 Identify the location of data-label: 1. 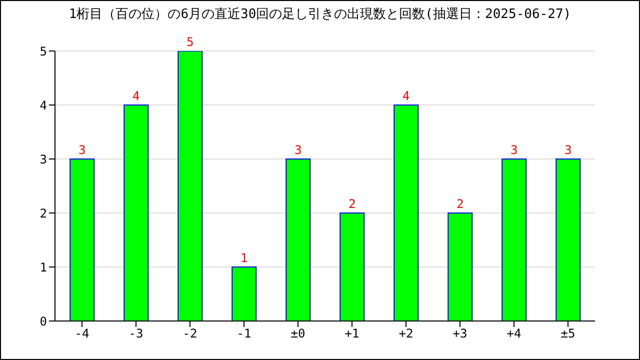
(244, 258).